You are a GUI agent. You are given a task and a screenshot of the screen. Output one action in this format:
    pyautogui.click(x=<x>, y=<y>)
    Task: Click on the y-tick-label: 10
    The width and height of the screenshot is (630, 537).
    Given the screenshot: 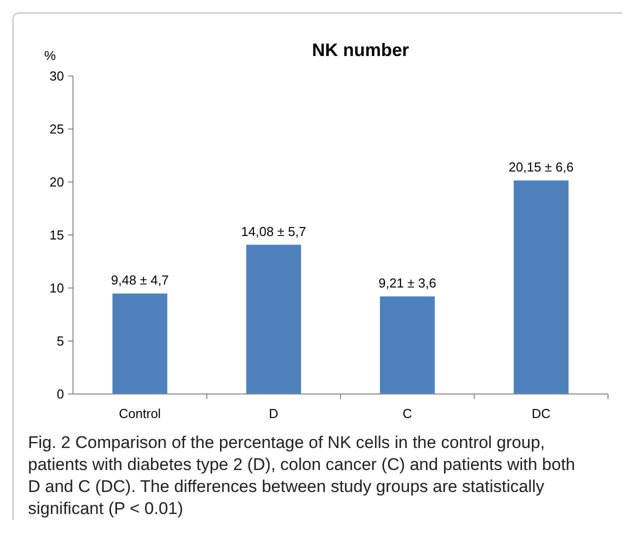 What is the action you would take?
    pyautogui.click(x=57, y=288)
    